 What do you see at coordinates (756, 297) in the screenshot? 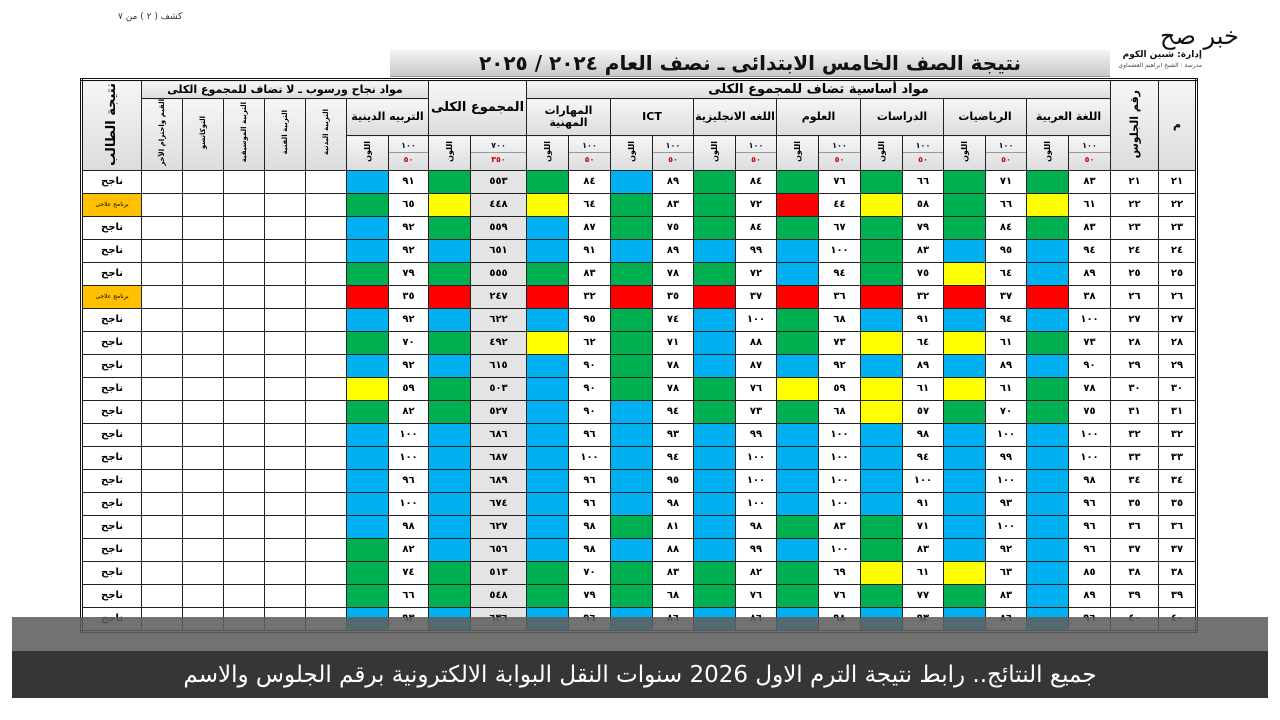
I see `english-score-label: ٣٧` at bounding box center [756, 297].